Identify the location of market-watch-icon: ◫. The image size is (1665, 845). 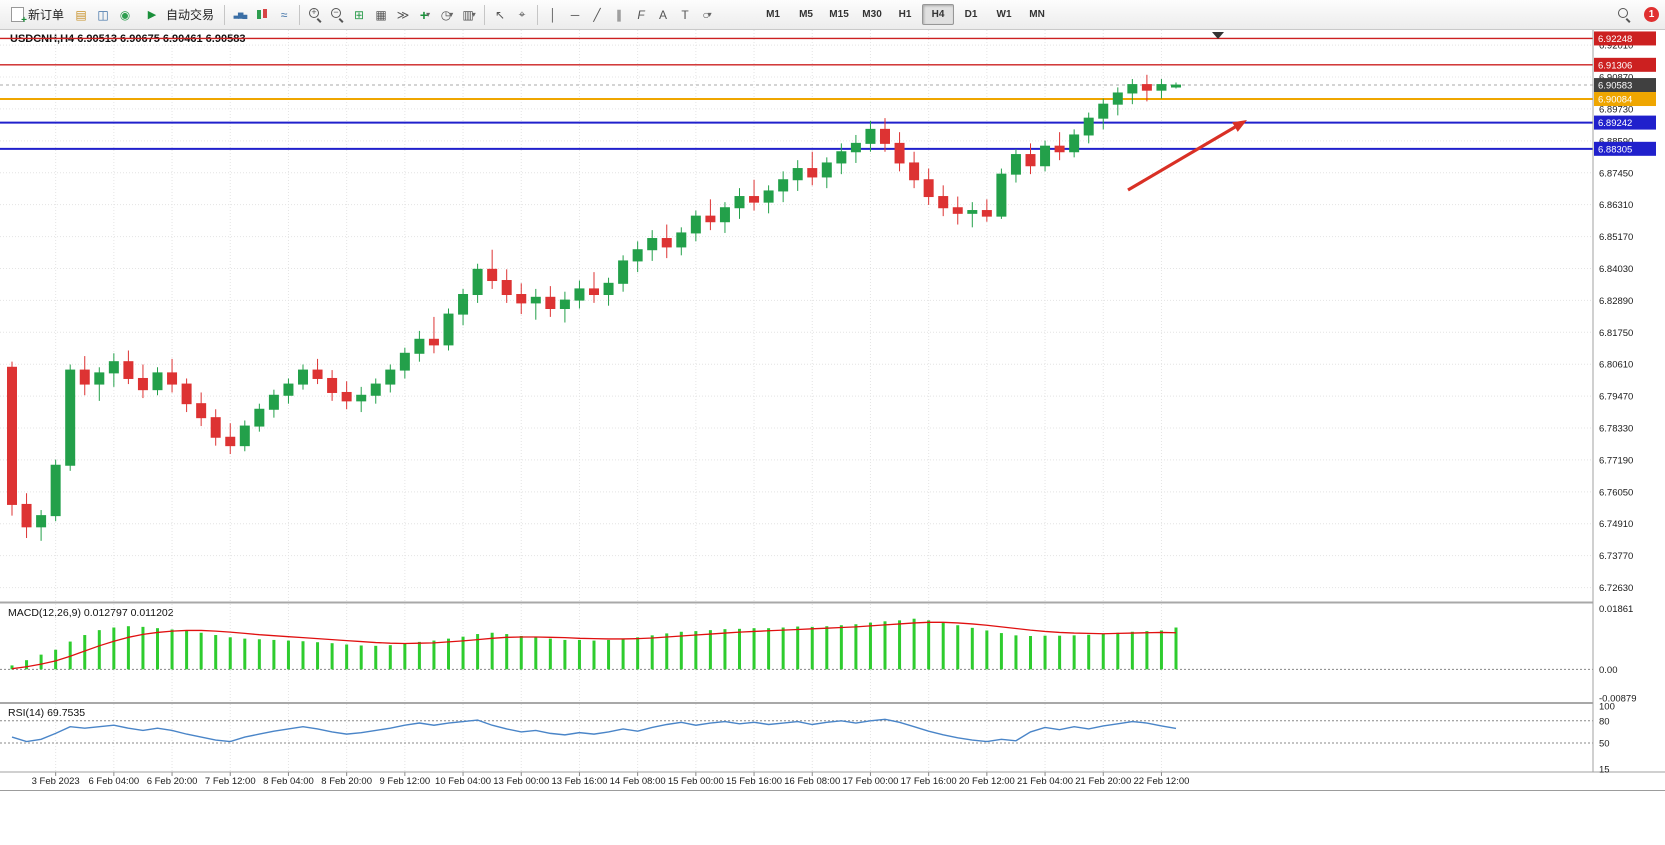
(103, 14).